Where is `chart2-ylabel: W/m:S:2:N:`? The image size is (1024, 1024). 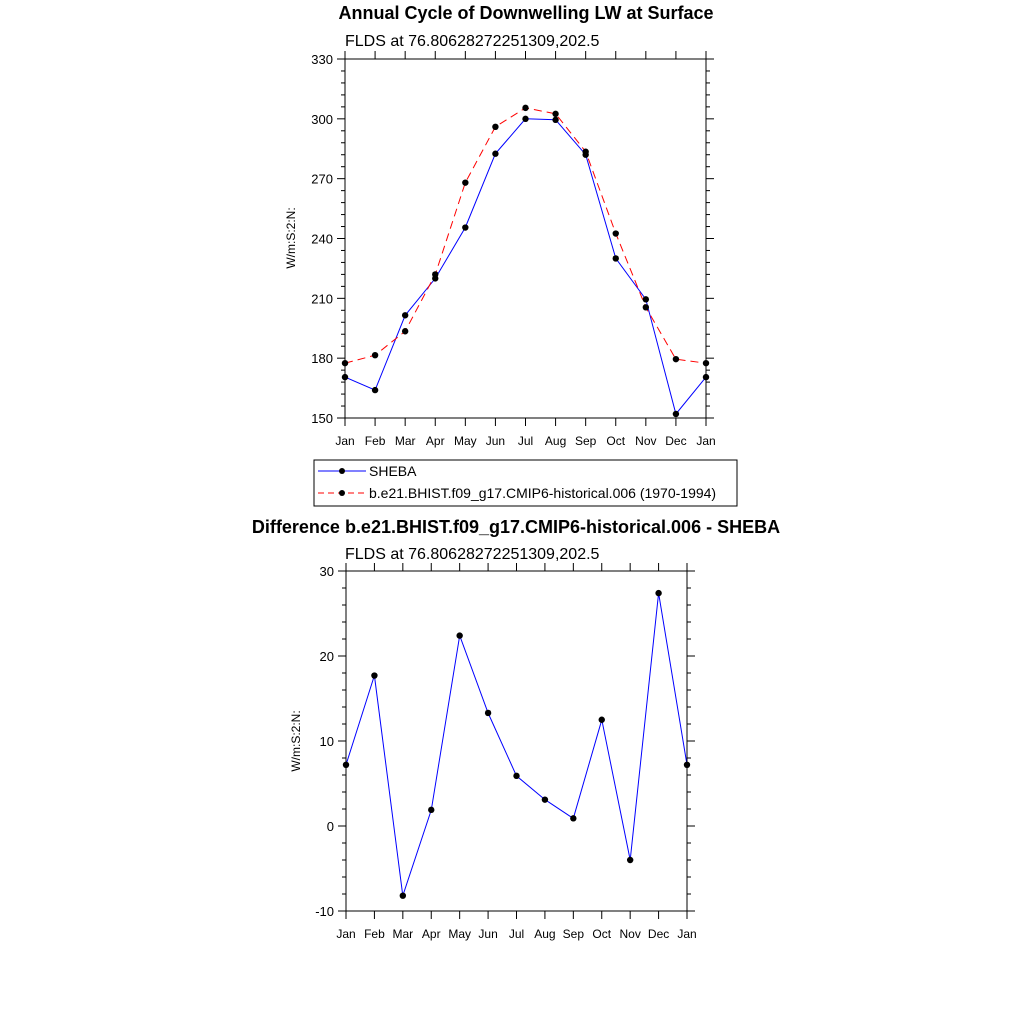
chart2-ylabel: W/m:S:2:N: is located at coordinates (296, 740).